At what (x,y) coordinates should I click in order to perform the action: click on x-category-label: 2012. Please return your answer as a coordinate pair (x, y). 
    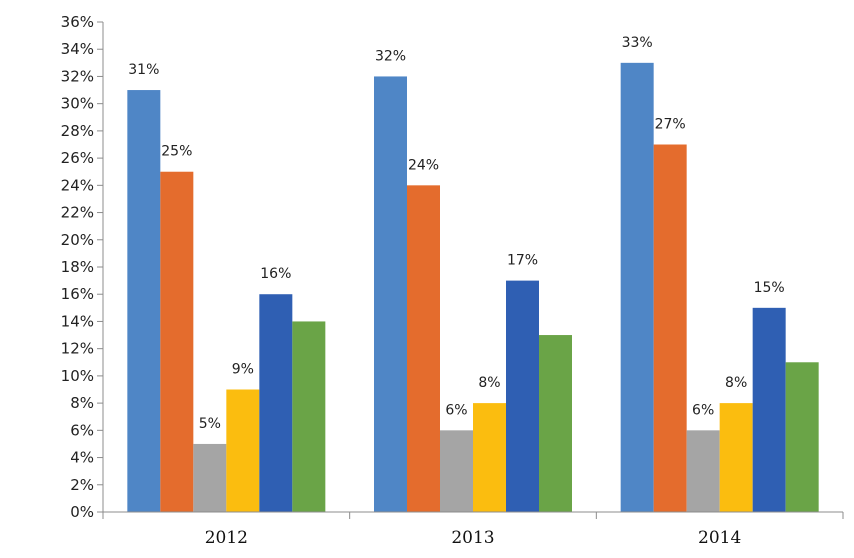
    Looking at the image, I should click on (226, 538).